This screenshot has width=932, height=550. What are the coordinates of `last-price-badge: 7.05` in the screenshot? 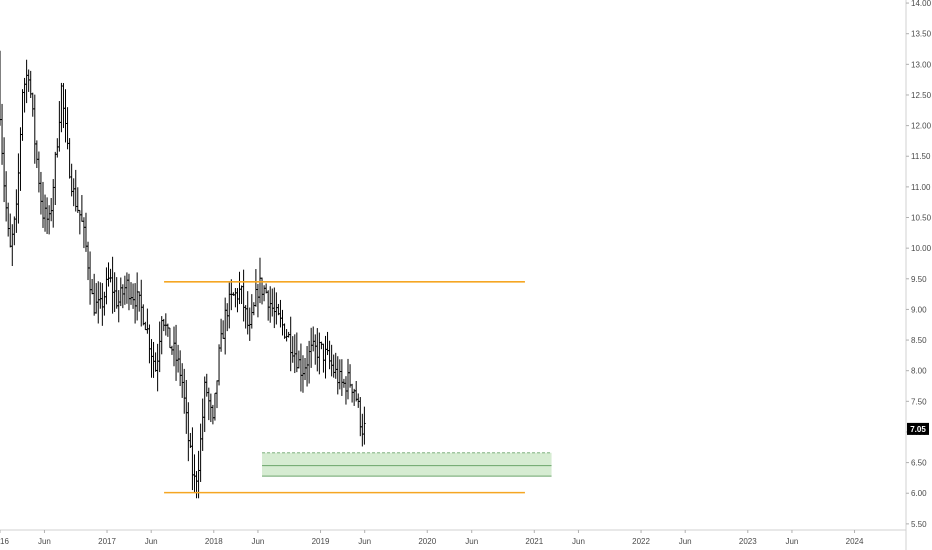 It's located at (918, 428).